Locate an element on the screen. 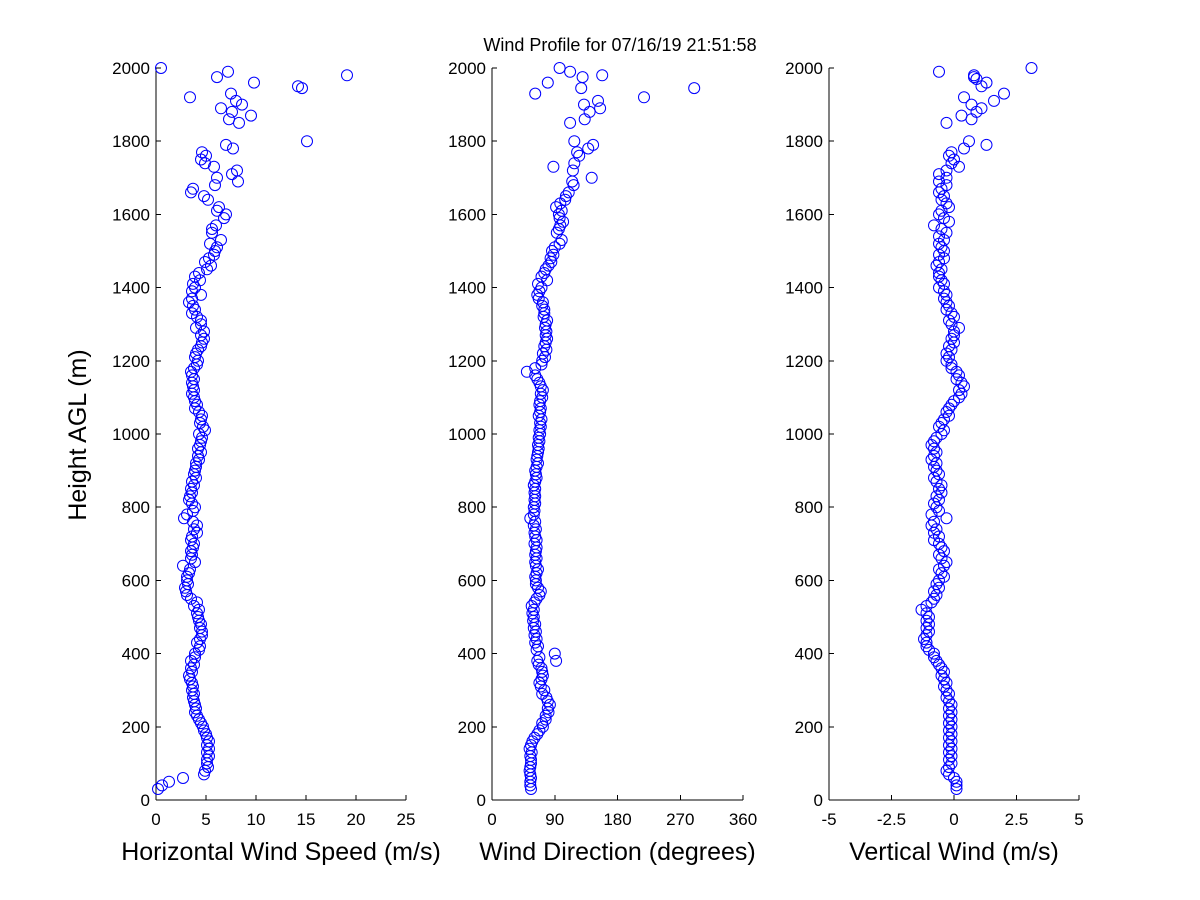 This screenshot has width=1200, height=900. x-tick-label: 0 is located at coordinates (155, 819).